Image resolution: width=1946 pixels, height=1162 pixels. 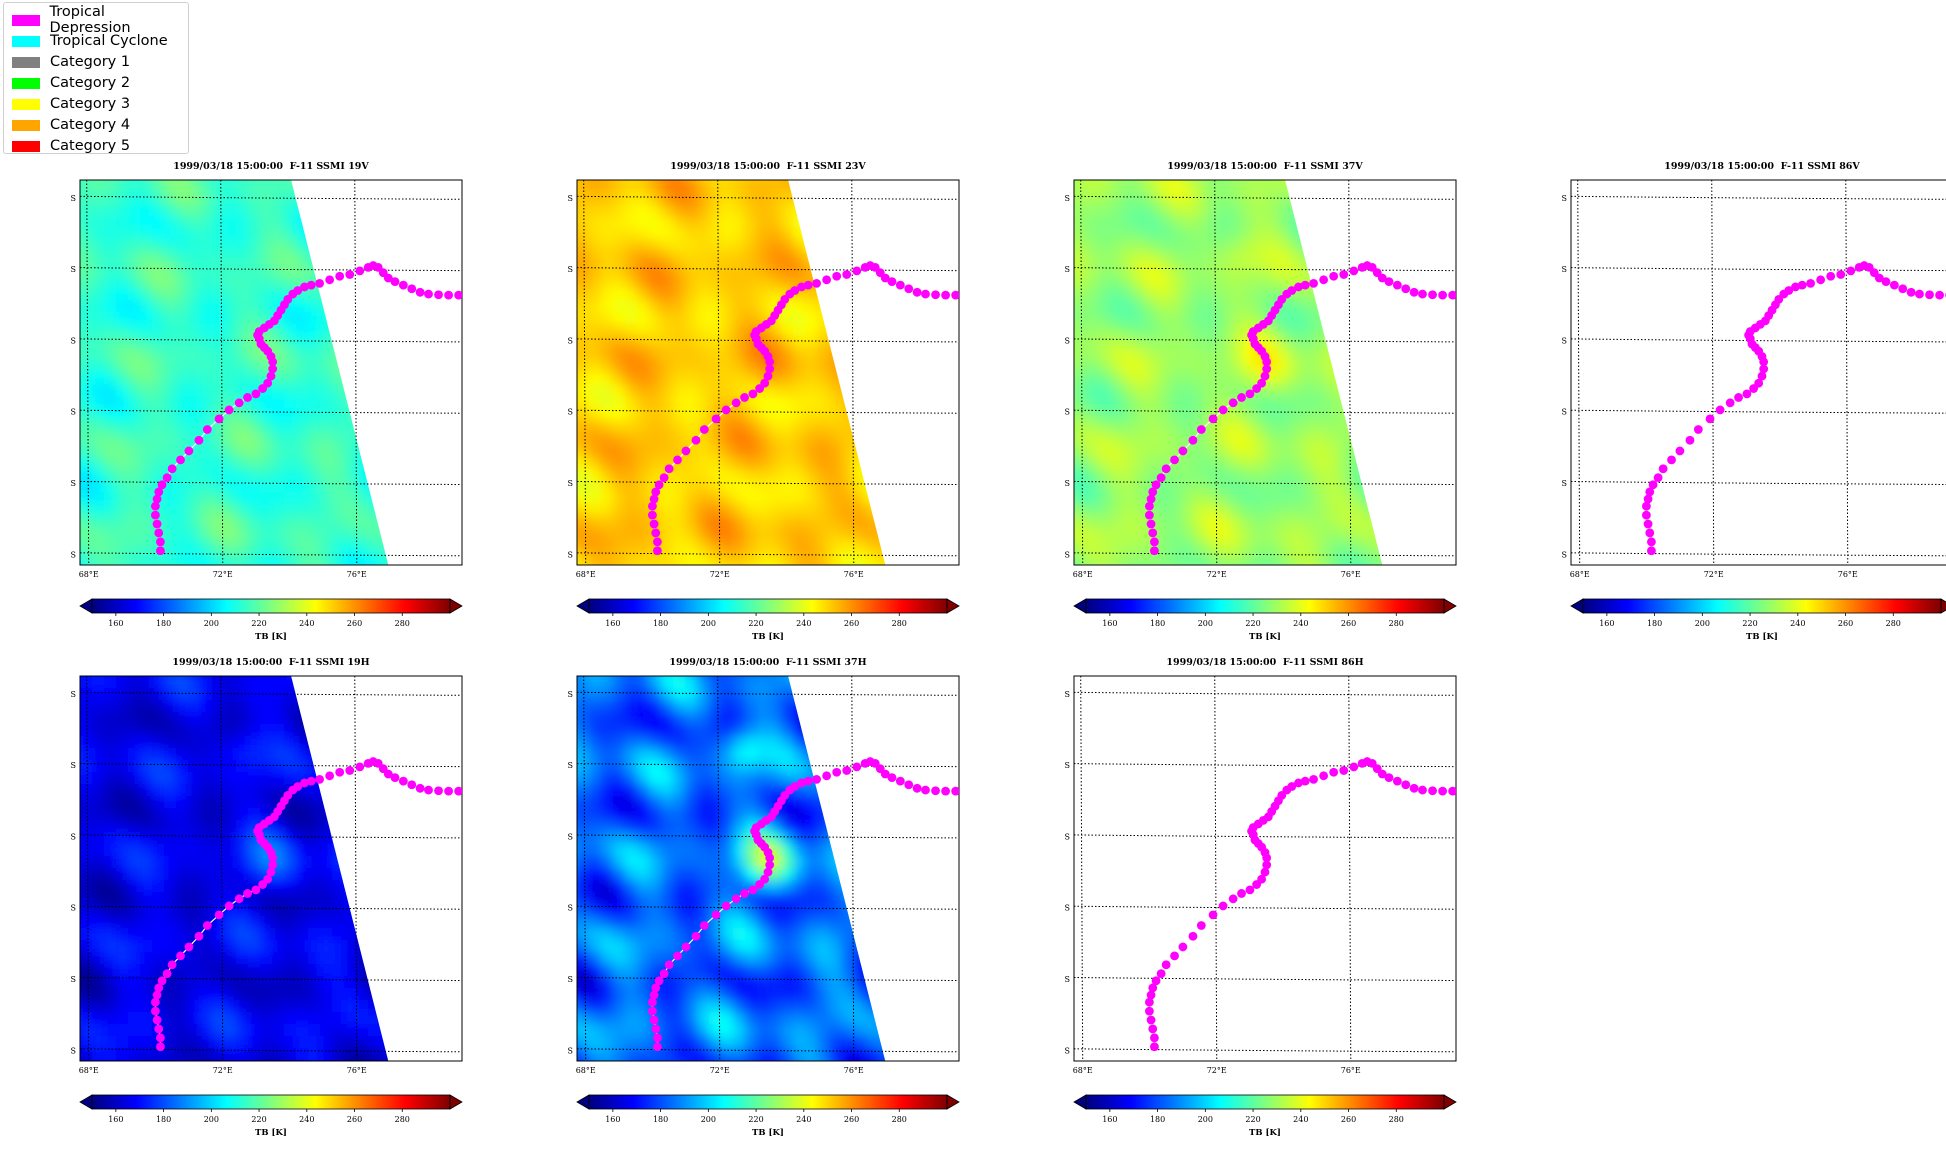 I want to click on tb-field, so click(x=234, y=868).